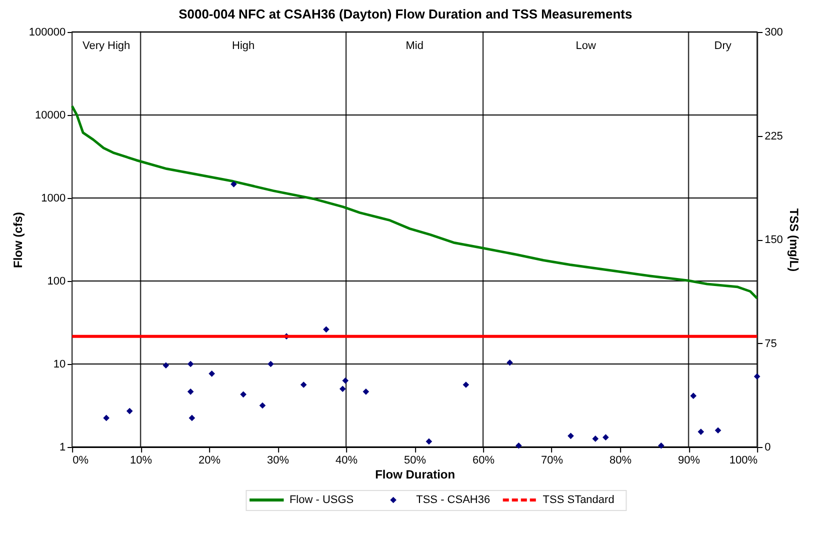  I want to click on x-tick-label: 20%, so click(209, 460).